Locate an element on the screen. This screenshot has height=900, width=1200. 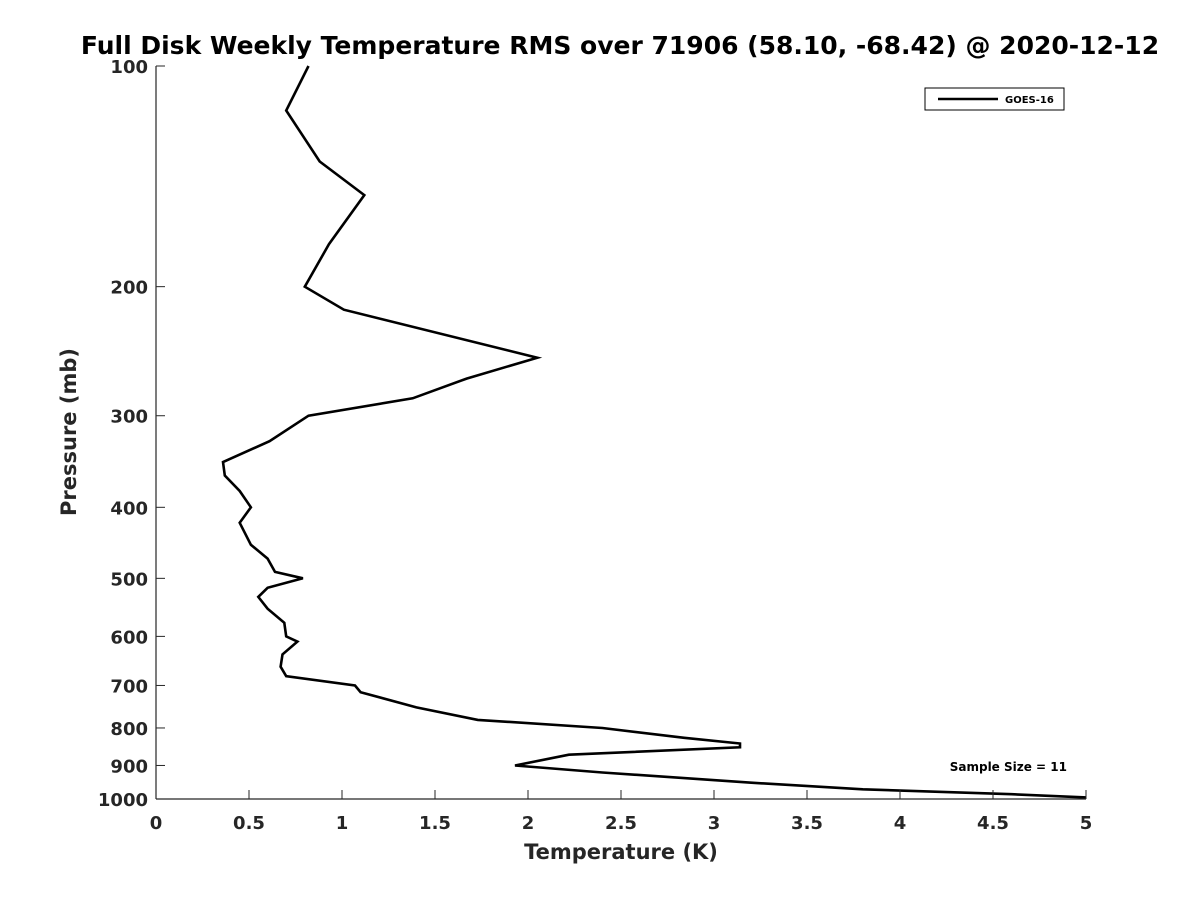
x-tick-label: 1.5 is located at coordinates (435, 823).